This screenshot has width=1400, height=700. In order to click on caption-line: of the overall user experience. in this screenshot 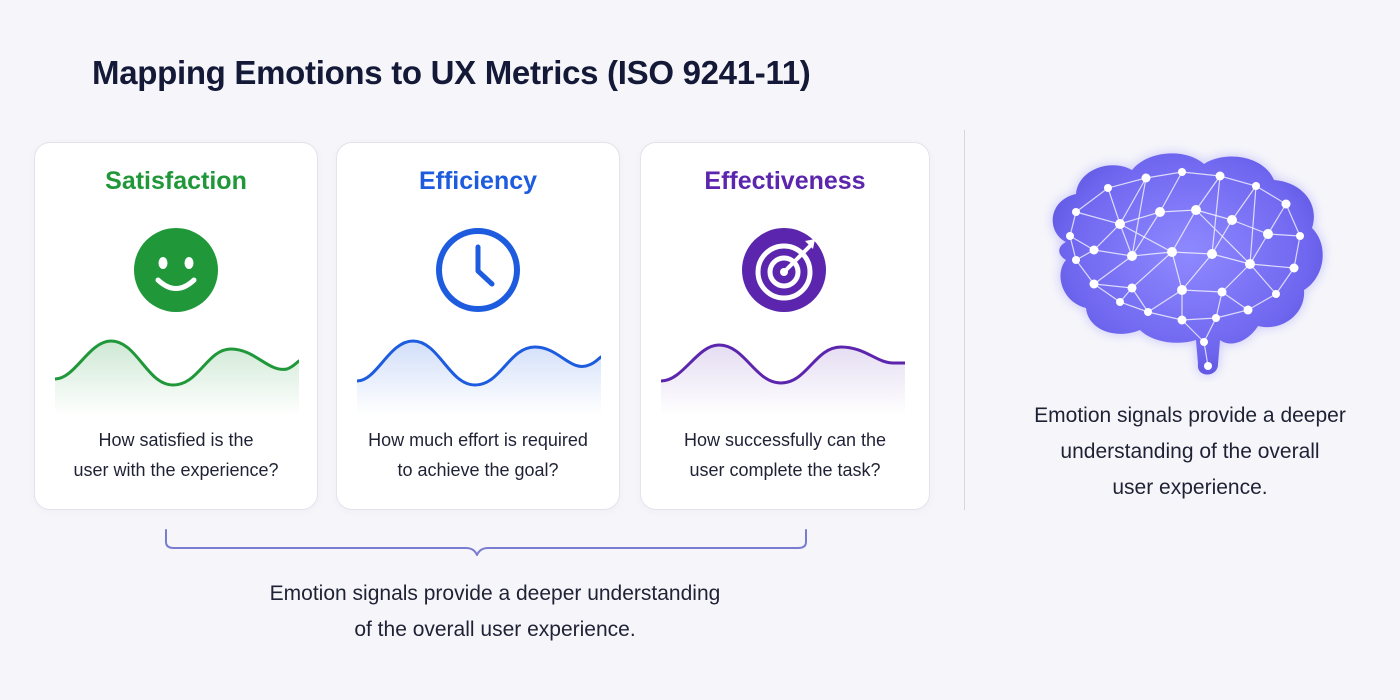, I will do `click(495, 629)`.